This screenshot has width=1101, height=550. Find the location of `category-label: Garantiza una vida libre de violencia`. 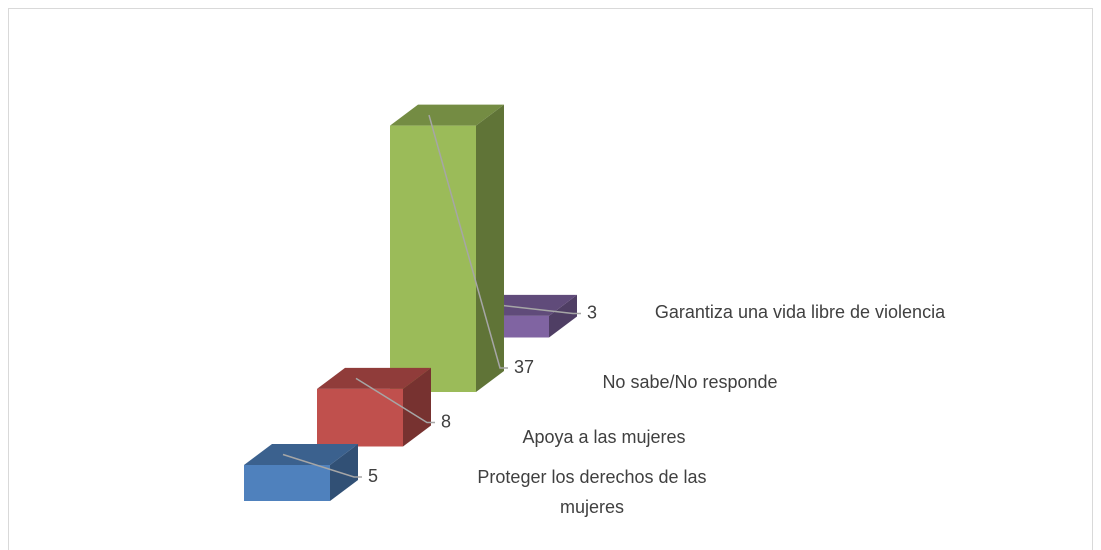

category-label: Garantiza una vida libre de violencia is located at coordinates (800, 312).